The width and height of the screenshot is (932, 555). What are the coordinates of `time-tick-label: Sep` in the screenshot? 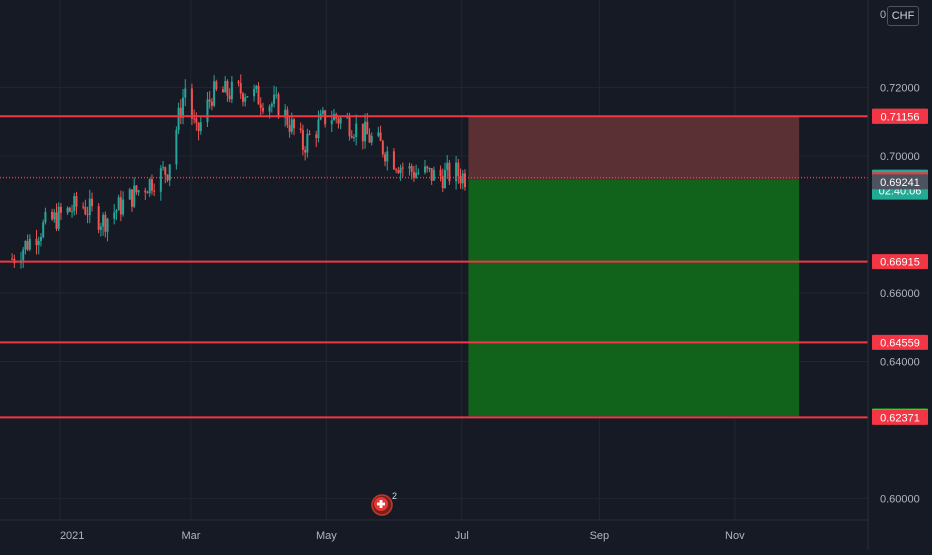 It's located at (600, 536).